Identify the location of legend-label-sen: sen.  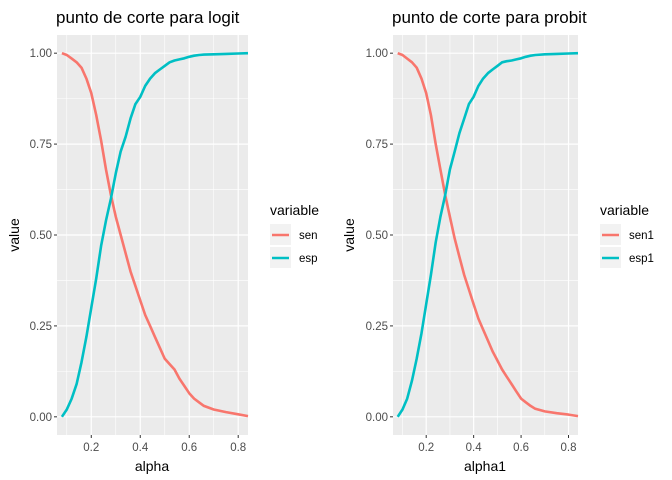
(308, 236).